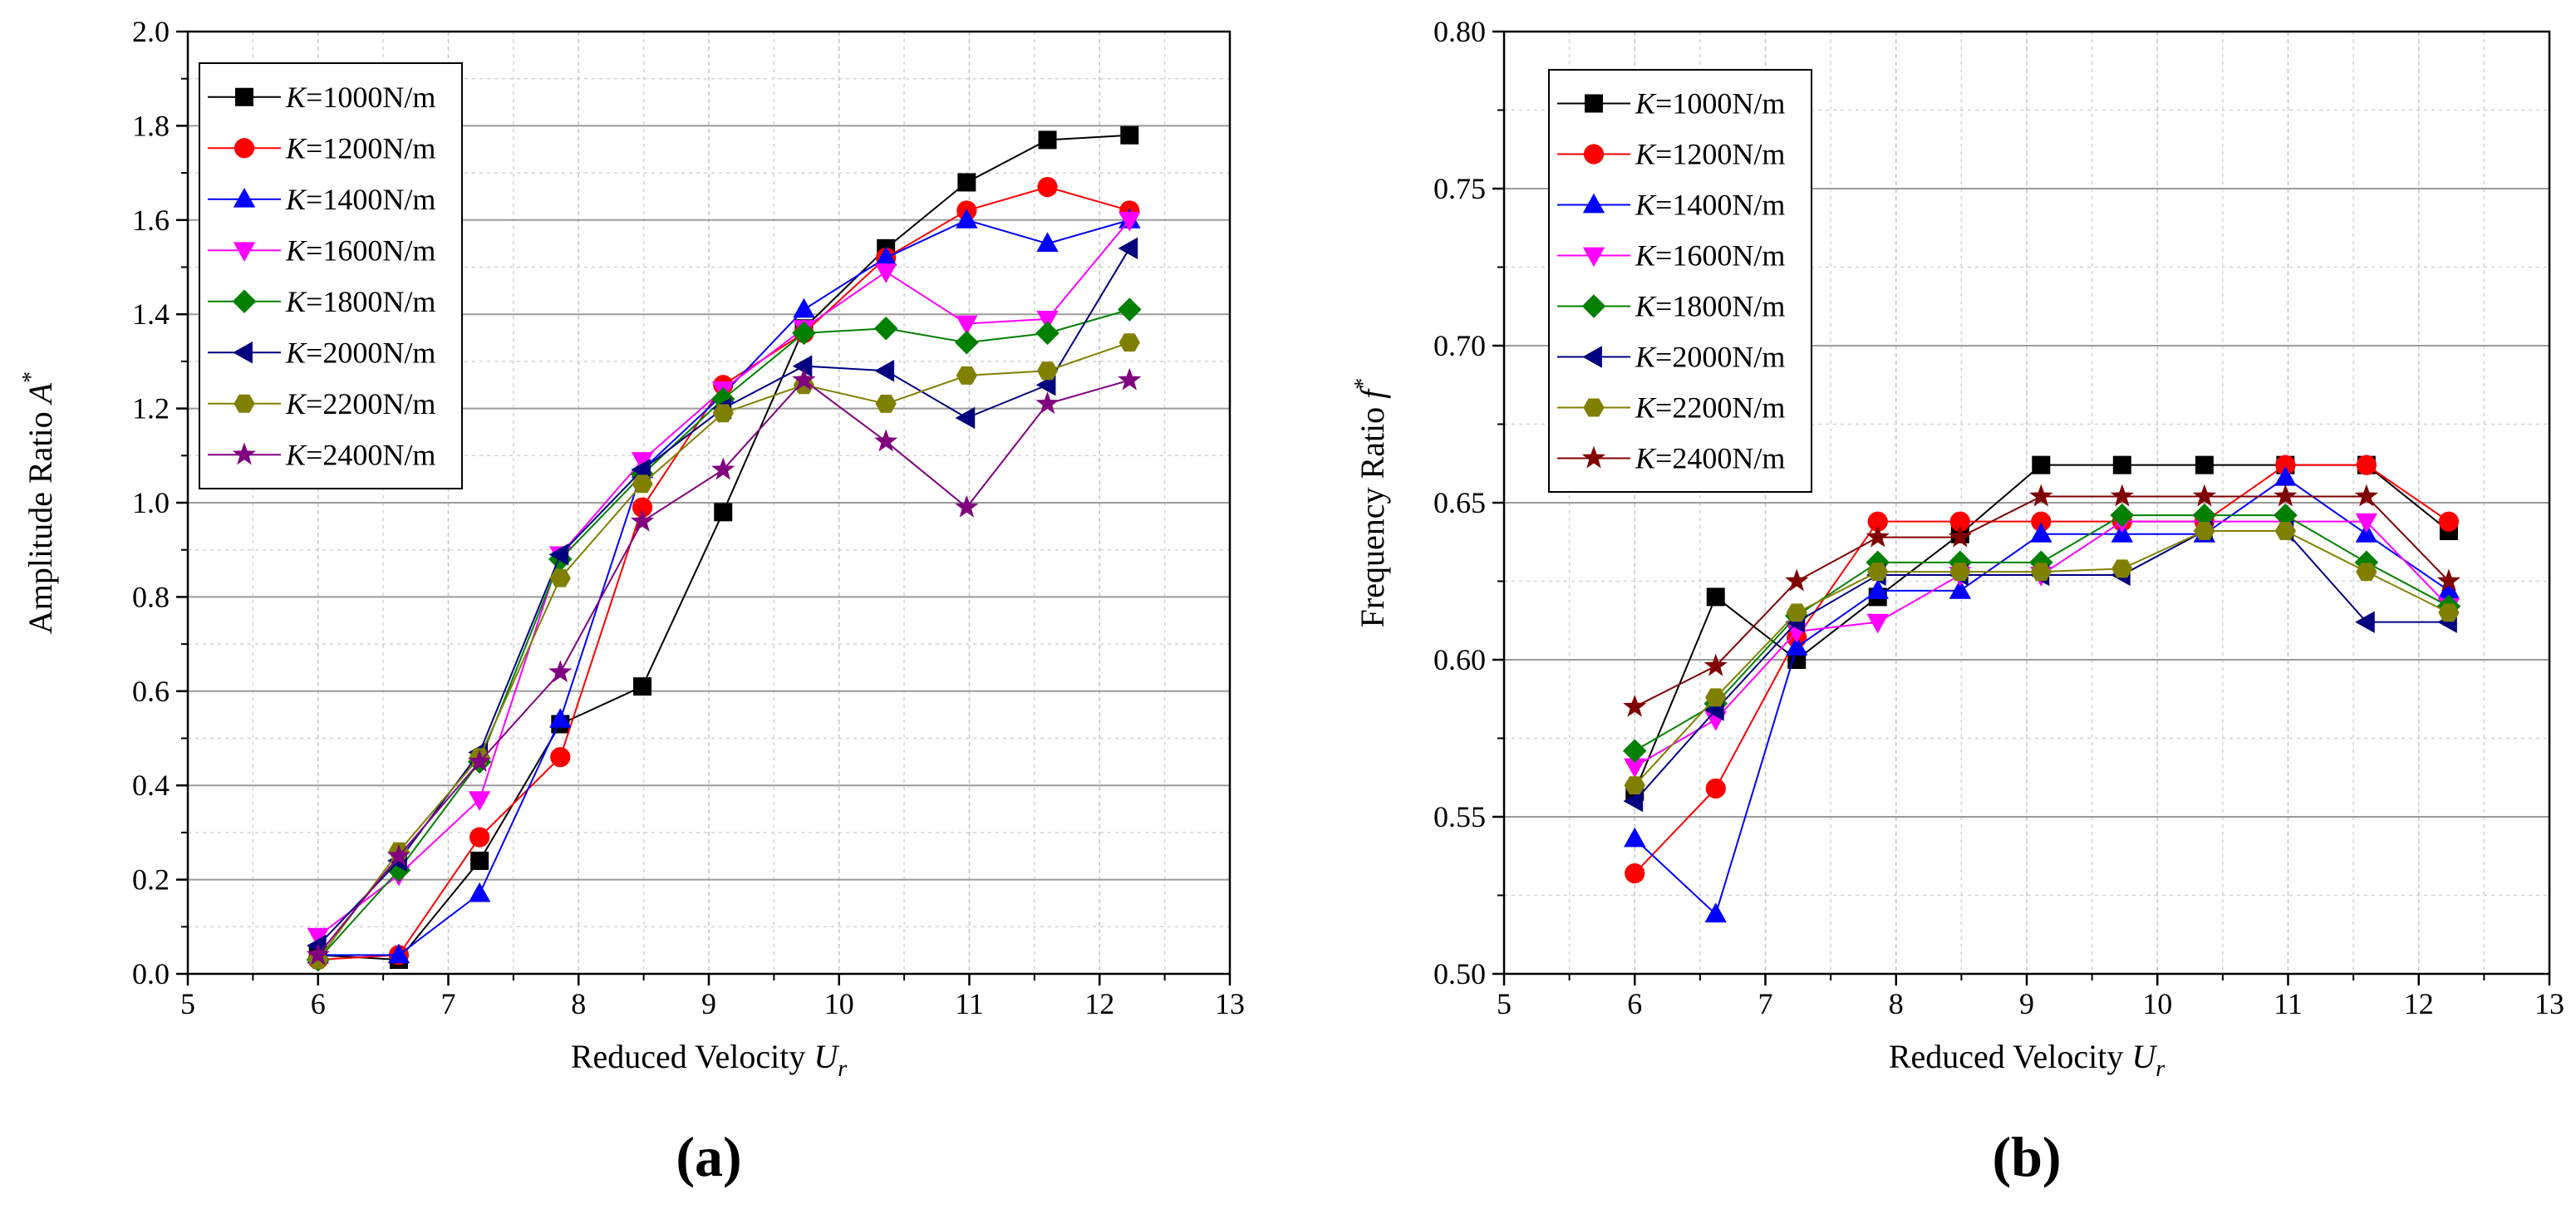 The width and height of the screenshot is (2576, 1214). I want to click on legend-label: K=2000N/m, so click(1710, 357).